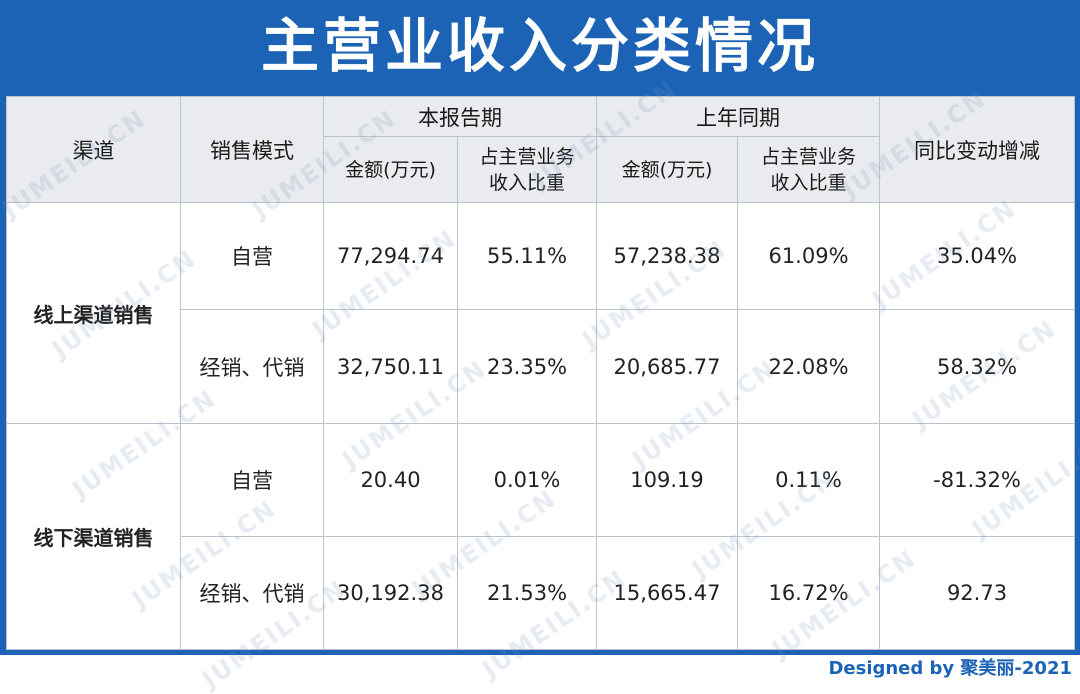 The height and width of the screenshot is (694, 1080). I want to click on cur-amount-cell: 30,192.38, so click(390, 593).